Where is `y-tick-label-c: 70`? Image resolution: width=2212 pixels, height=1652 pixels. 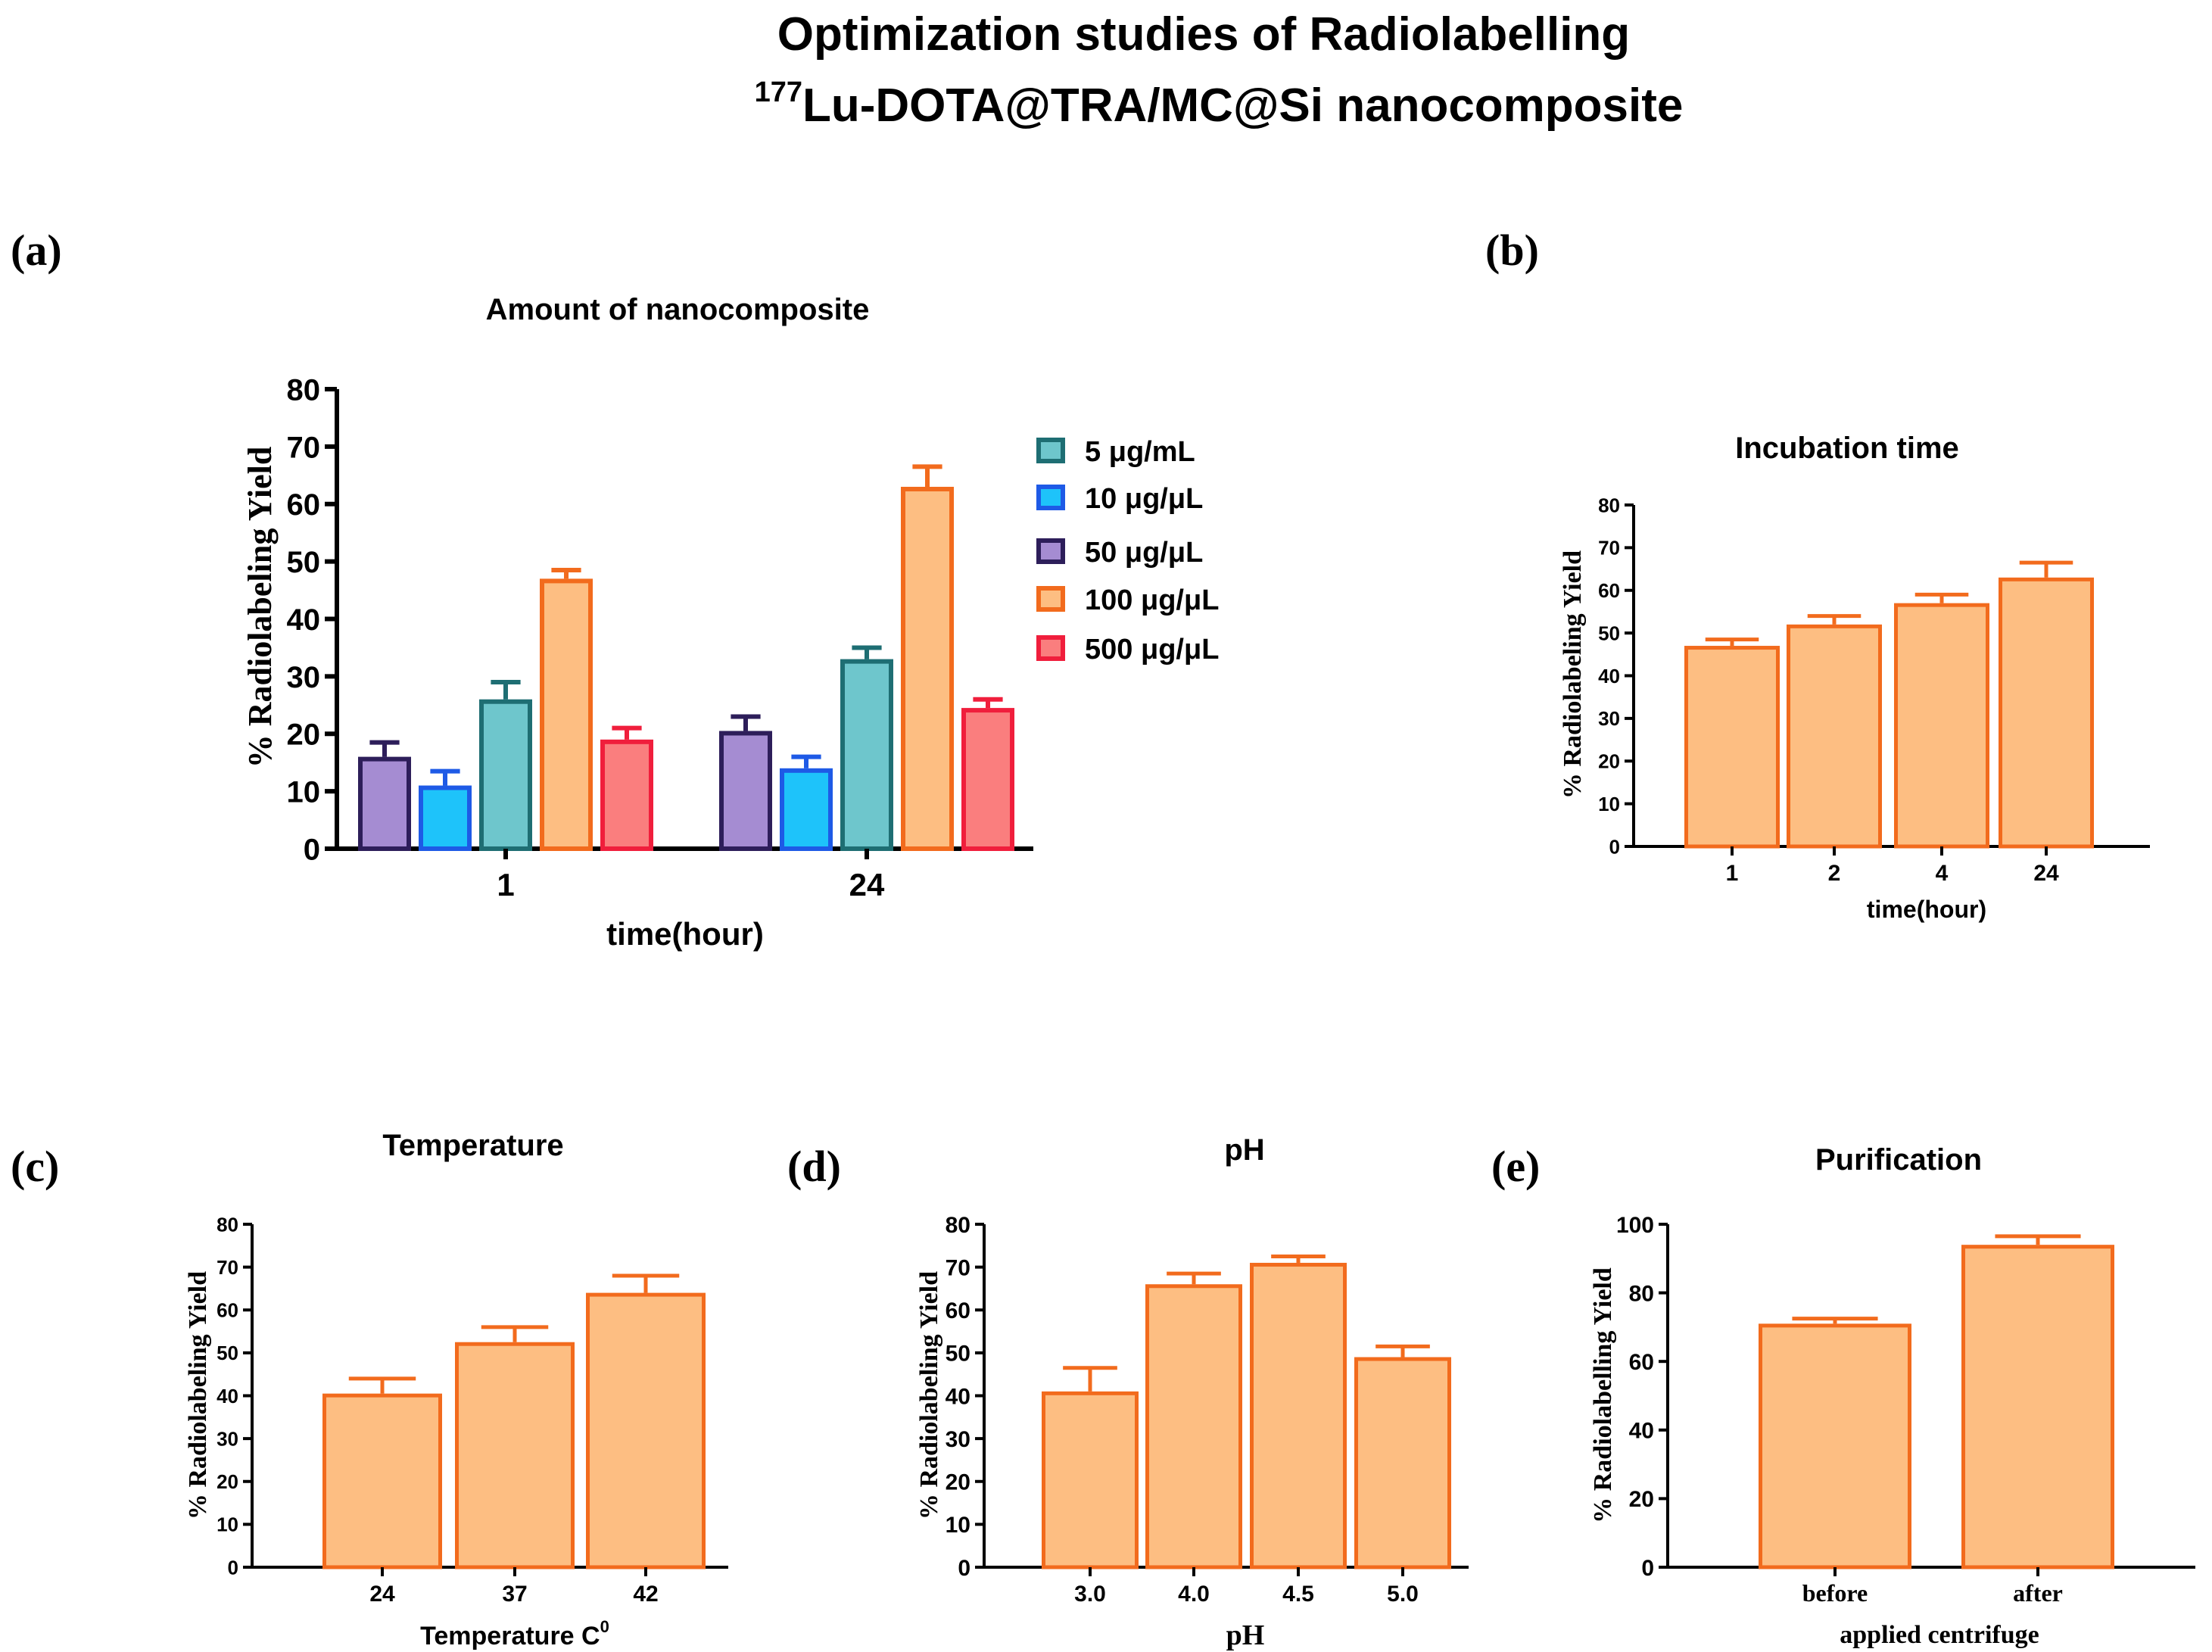 y-tick-label-c: 70 is located at coordinates (227, 1267).